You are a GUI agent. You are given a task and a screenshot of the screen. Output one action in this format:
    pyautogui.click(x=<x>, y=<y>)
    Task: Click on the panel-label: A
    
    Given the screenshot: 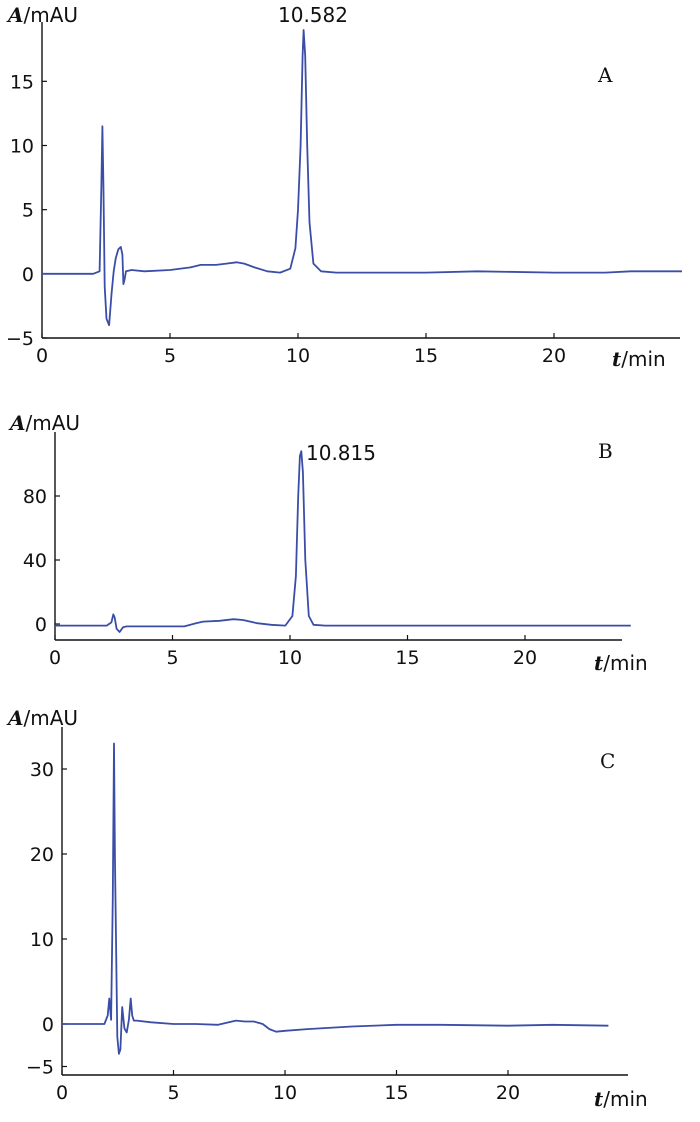 What is the action you would take?
    pyautogui.click(x=605, y=75)
    